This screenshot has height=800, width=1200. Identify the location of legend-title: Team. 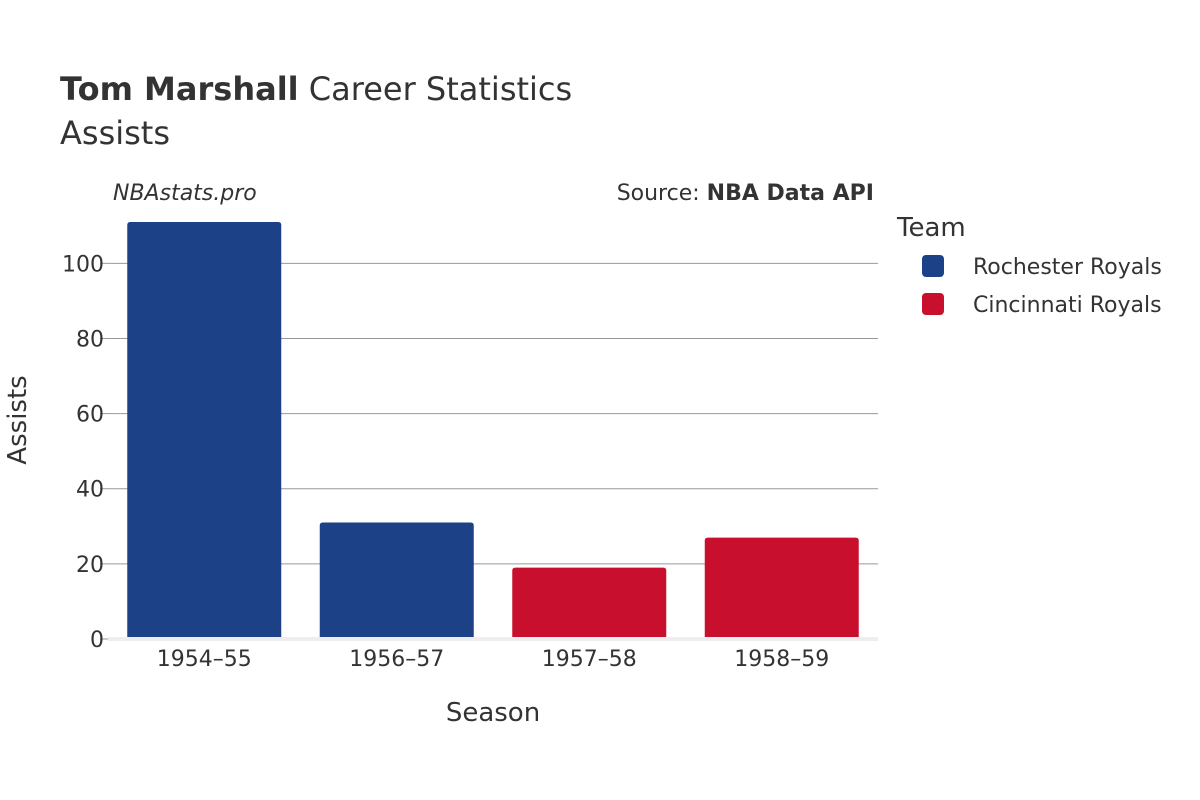
(931, 228).